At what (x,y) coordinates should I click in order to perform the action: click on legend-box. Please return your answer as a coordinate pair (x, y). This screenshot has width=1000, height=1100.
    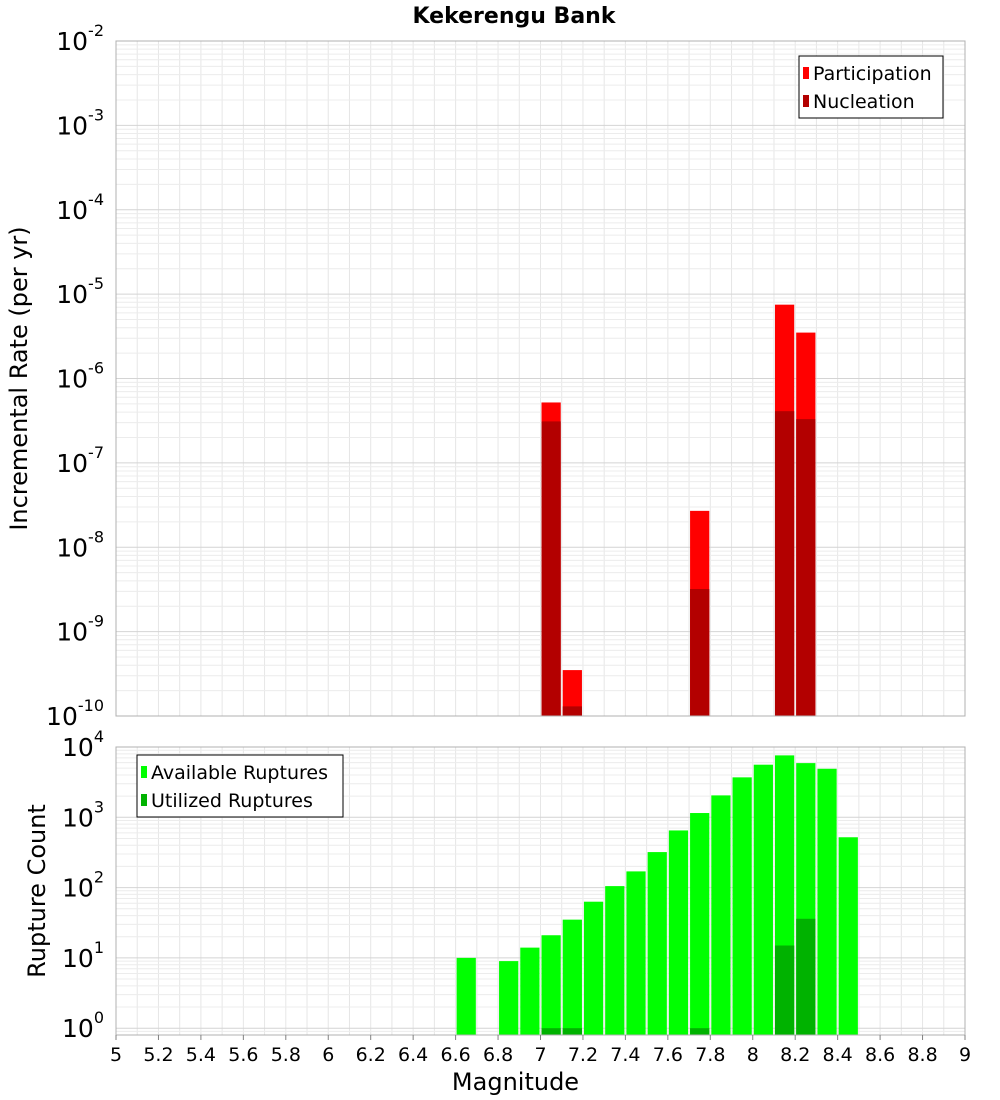
    Looking at the image, I should click on (240, 786).